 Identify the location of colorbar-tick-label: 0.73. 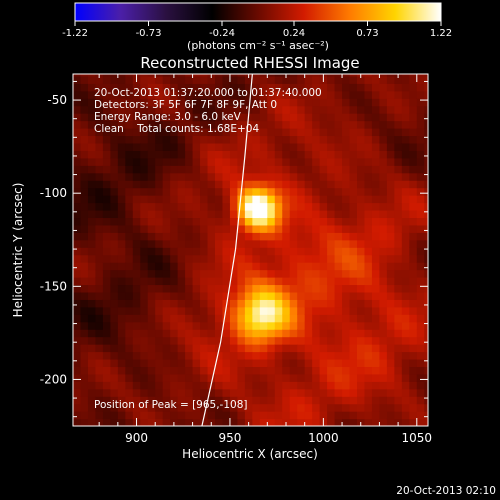
(367, 33).